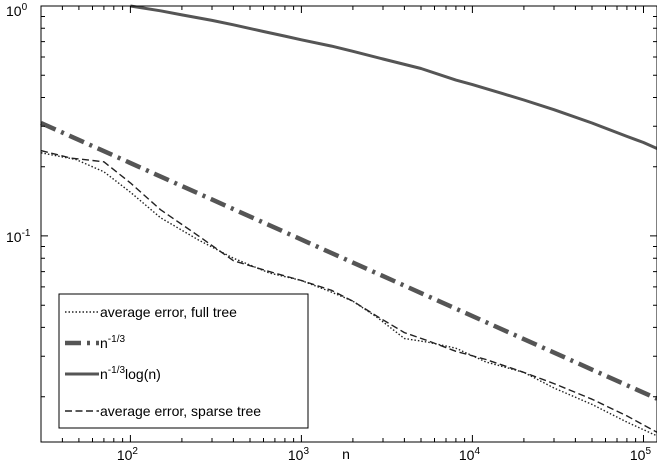 This screenshot has width=657, height=463. I want to click on x-tick-label: 10⁵, so click(641, 454).